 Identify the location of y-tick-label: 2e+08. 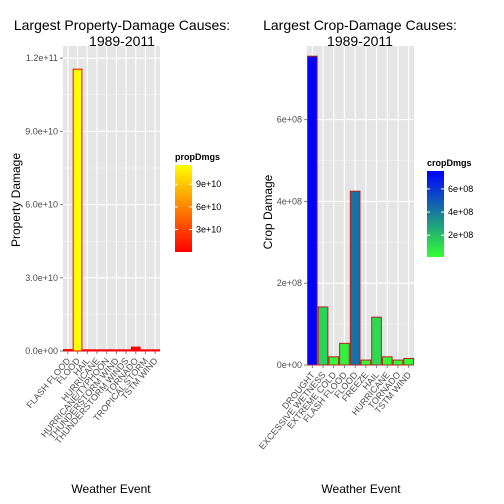
(289, 283).